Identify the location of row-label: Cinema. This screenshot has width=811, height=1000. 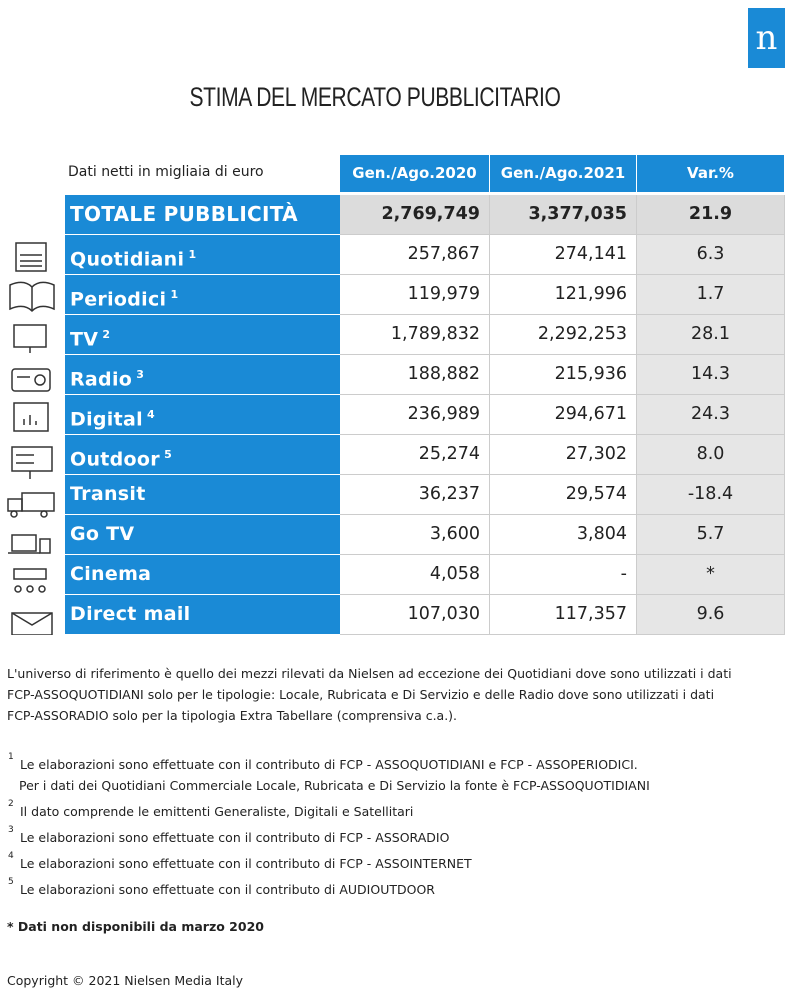
(111, 574).